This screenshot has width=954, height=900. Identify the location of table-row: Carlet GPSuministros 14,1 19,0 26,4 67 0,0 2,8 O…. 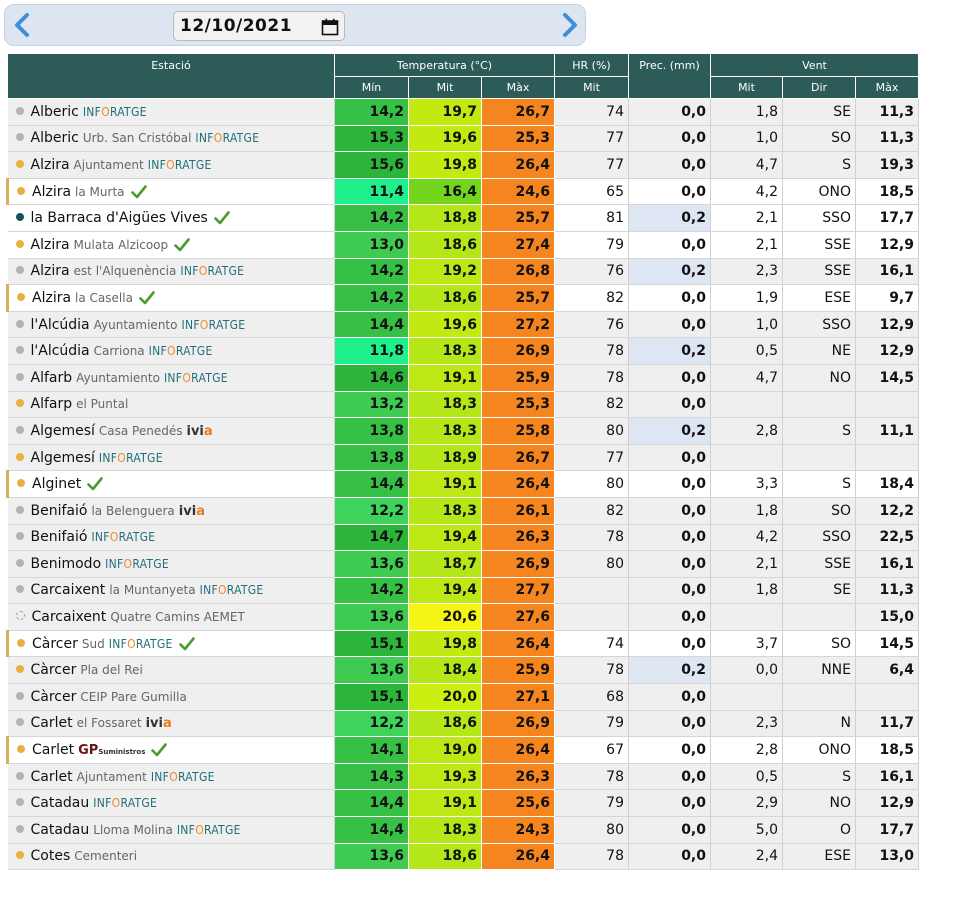
(462, 750).